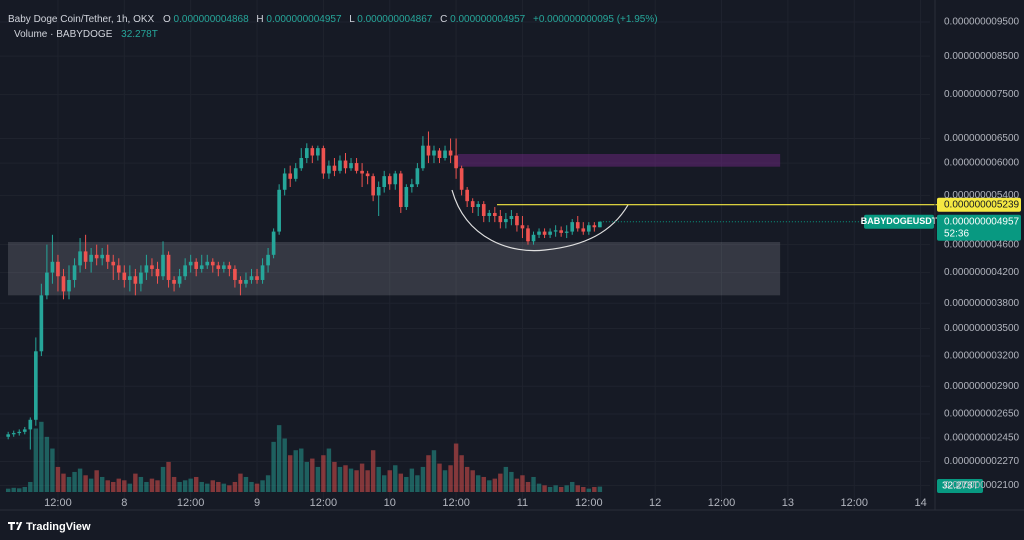  I want to click on change: +0.000000000095 (+1.95%), so click(595, 19).